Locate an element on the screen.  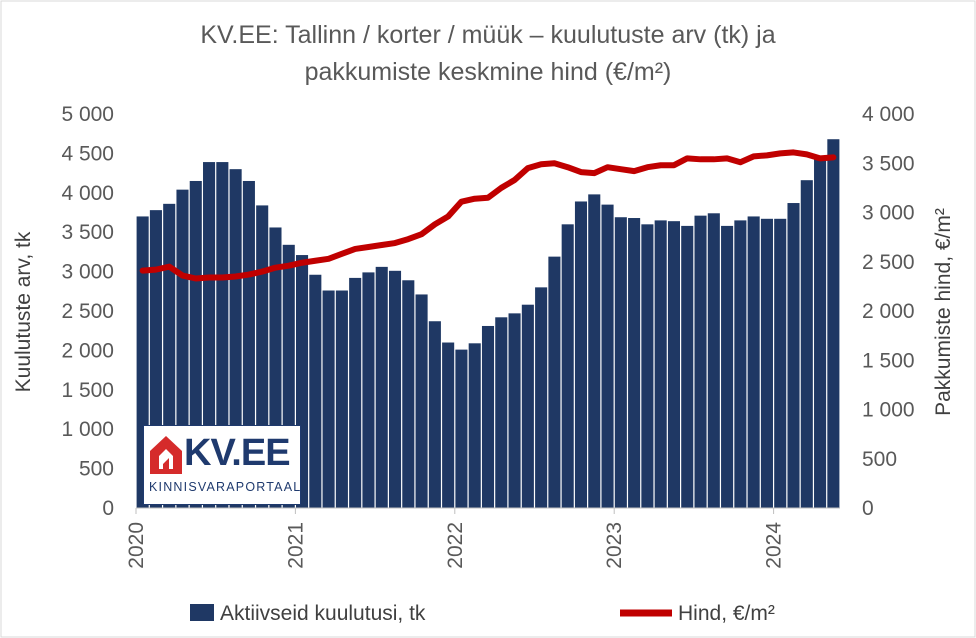
x-tick-label: 2021 is located at coordinates (295, 545).